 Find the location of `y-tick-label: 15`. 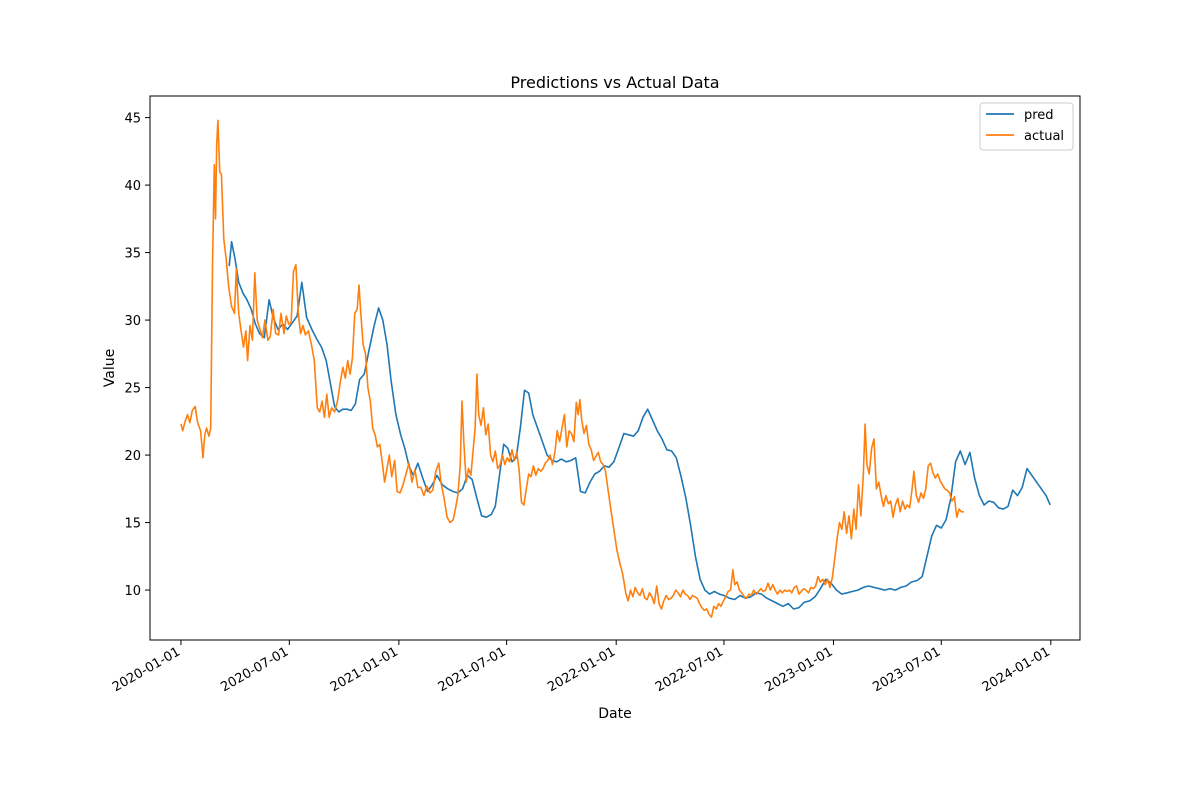

y-tick-label: 15 is located at coordinates (132, 524).